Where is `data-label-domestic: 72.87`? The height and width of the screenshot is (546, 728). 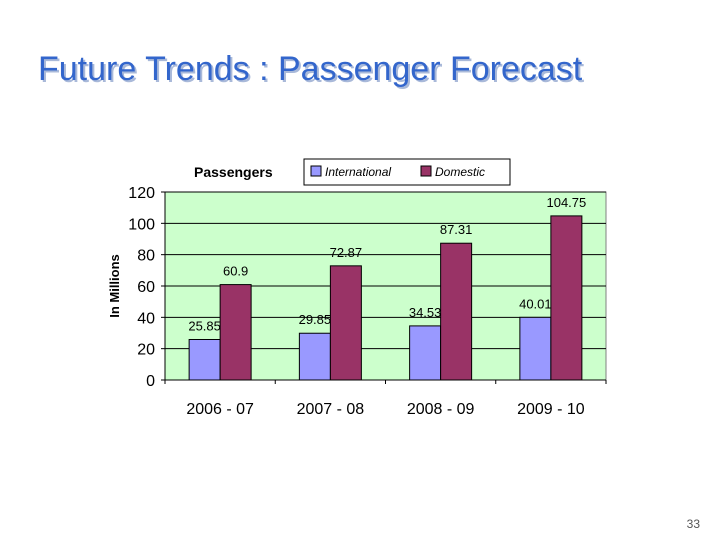 data-label-domestic: 72.87 is located at coordinates (346, 252).